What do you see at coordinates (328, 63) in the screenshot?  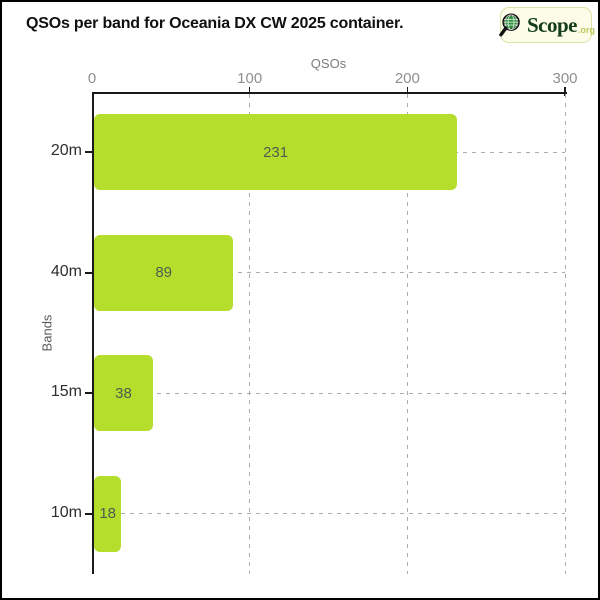 I see `x-axis-title: QSOs` at bounding box center [328, 63].